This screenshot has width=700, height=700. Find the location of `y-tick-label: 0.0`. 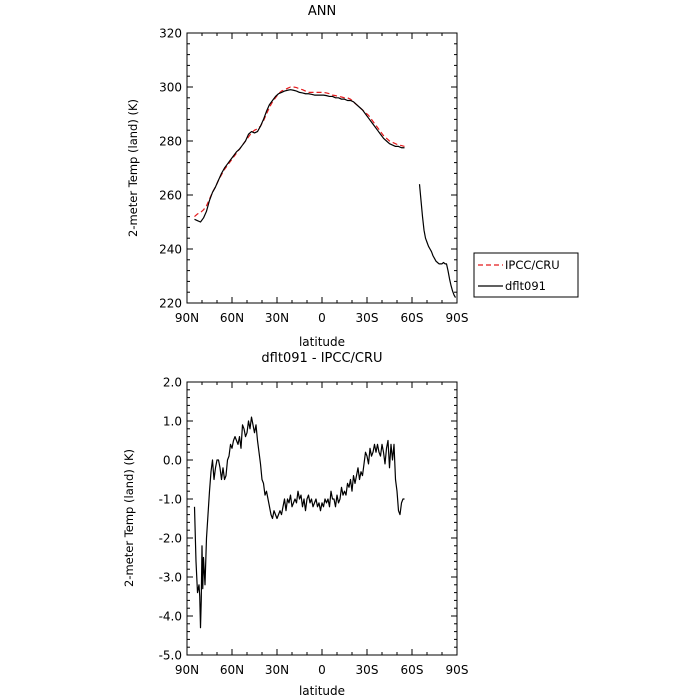

y-tick-label: 0.0 is located at coordinates (172, 461).